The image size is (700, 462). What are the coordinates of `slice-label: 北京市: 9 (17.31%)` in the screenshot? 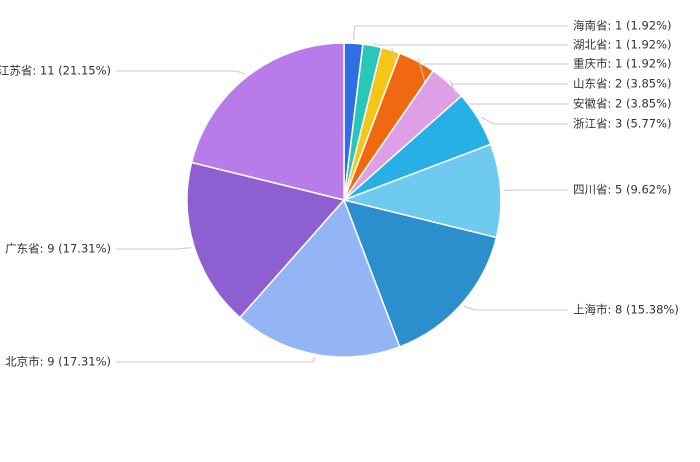 It's located at (58, 362).